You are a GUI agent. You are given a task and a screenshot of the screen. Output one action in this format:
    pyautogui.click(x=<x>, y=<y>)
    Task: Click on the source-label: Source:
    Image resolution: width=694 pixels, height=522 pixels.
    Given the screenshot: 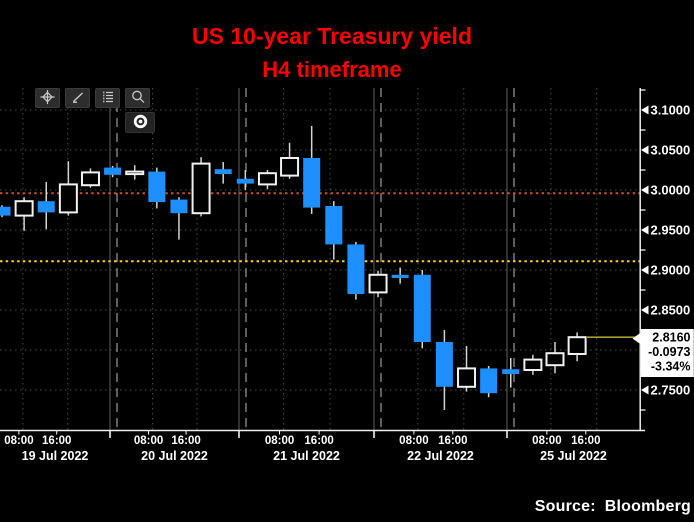 What is the action you would take?
    pyautogui.click(x=565, y=506)
    